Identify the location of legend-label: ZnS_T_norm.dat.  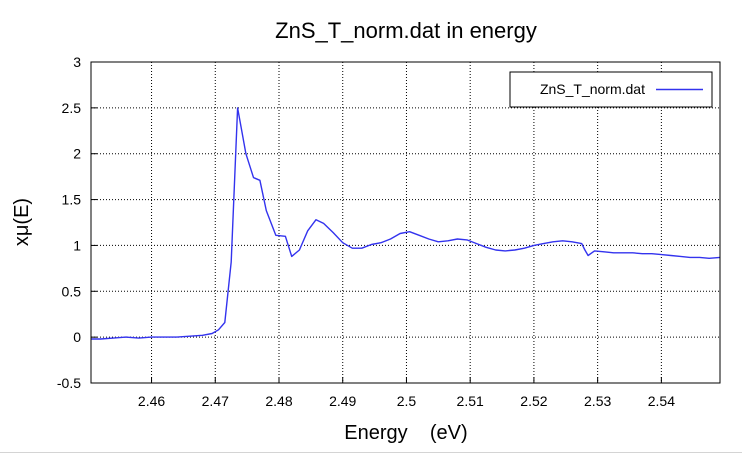
(592, 89).